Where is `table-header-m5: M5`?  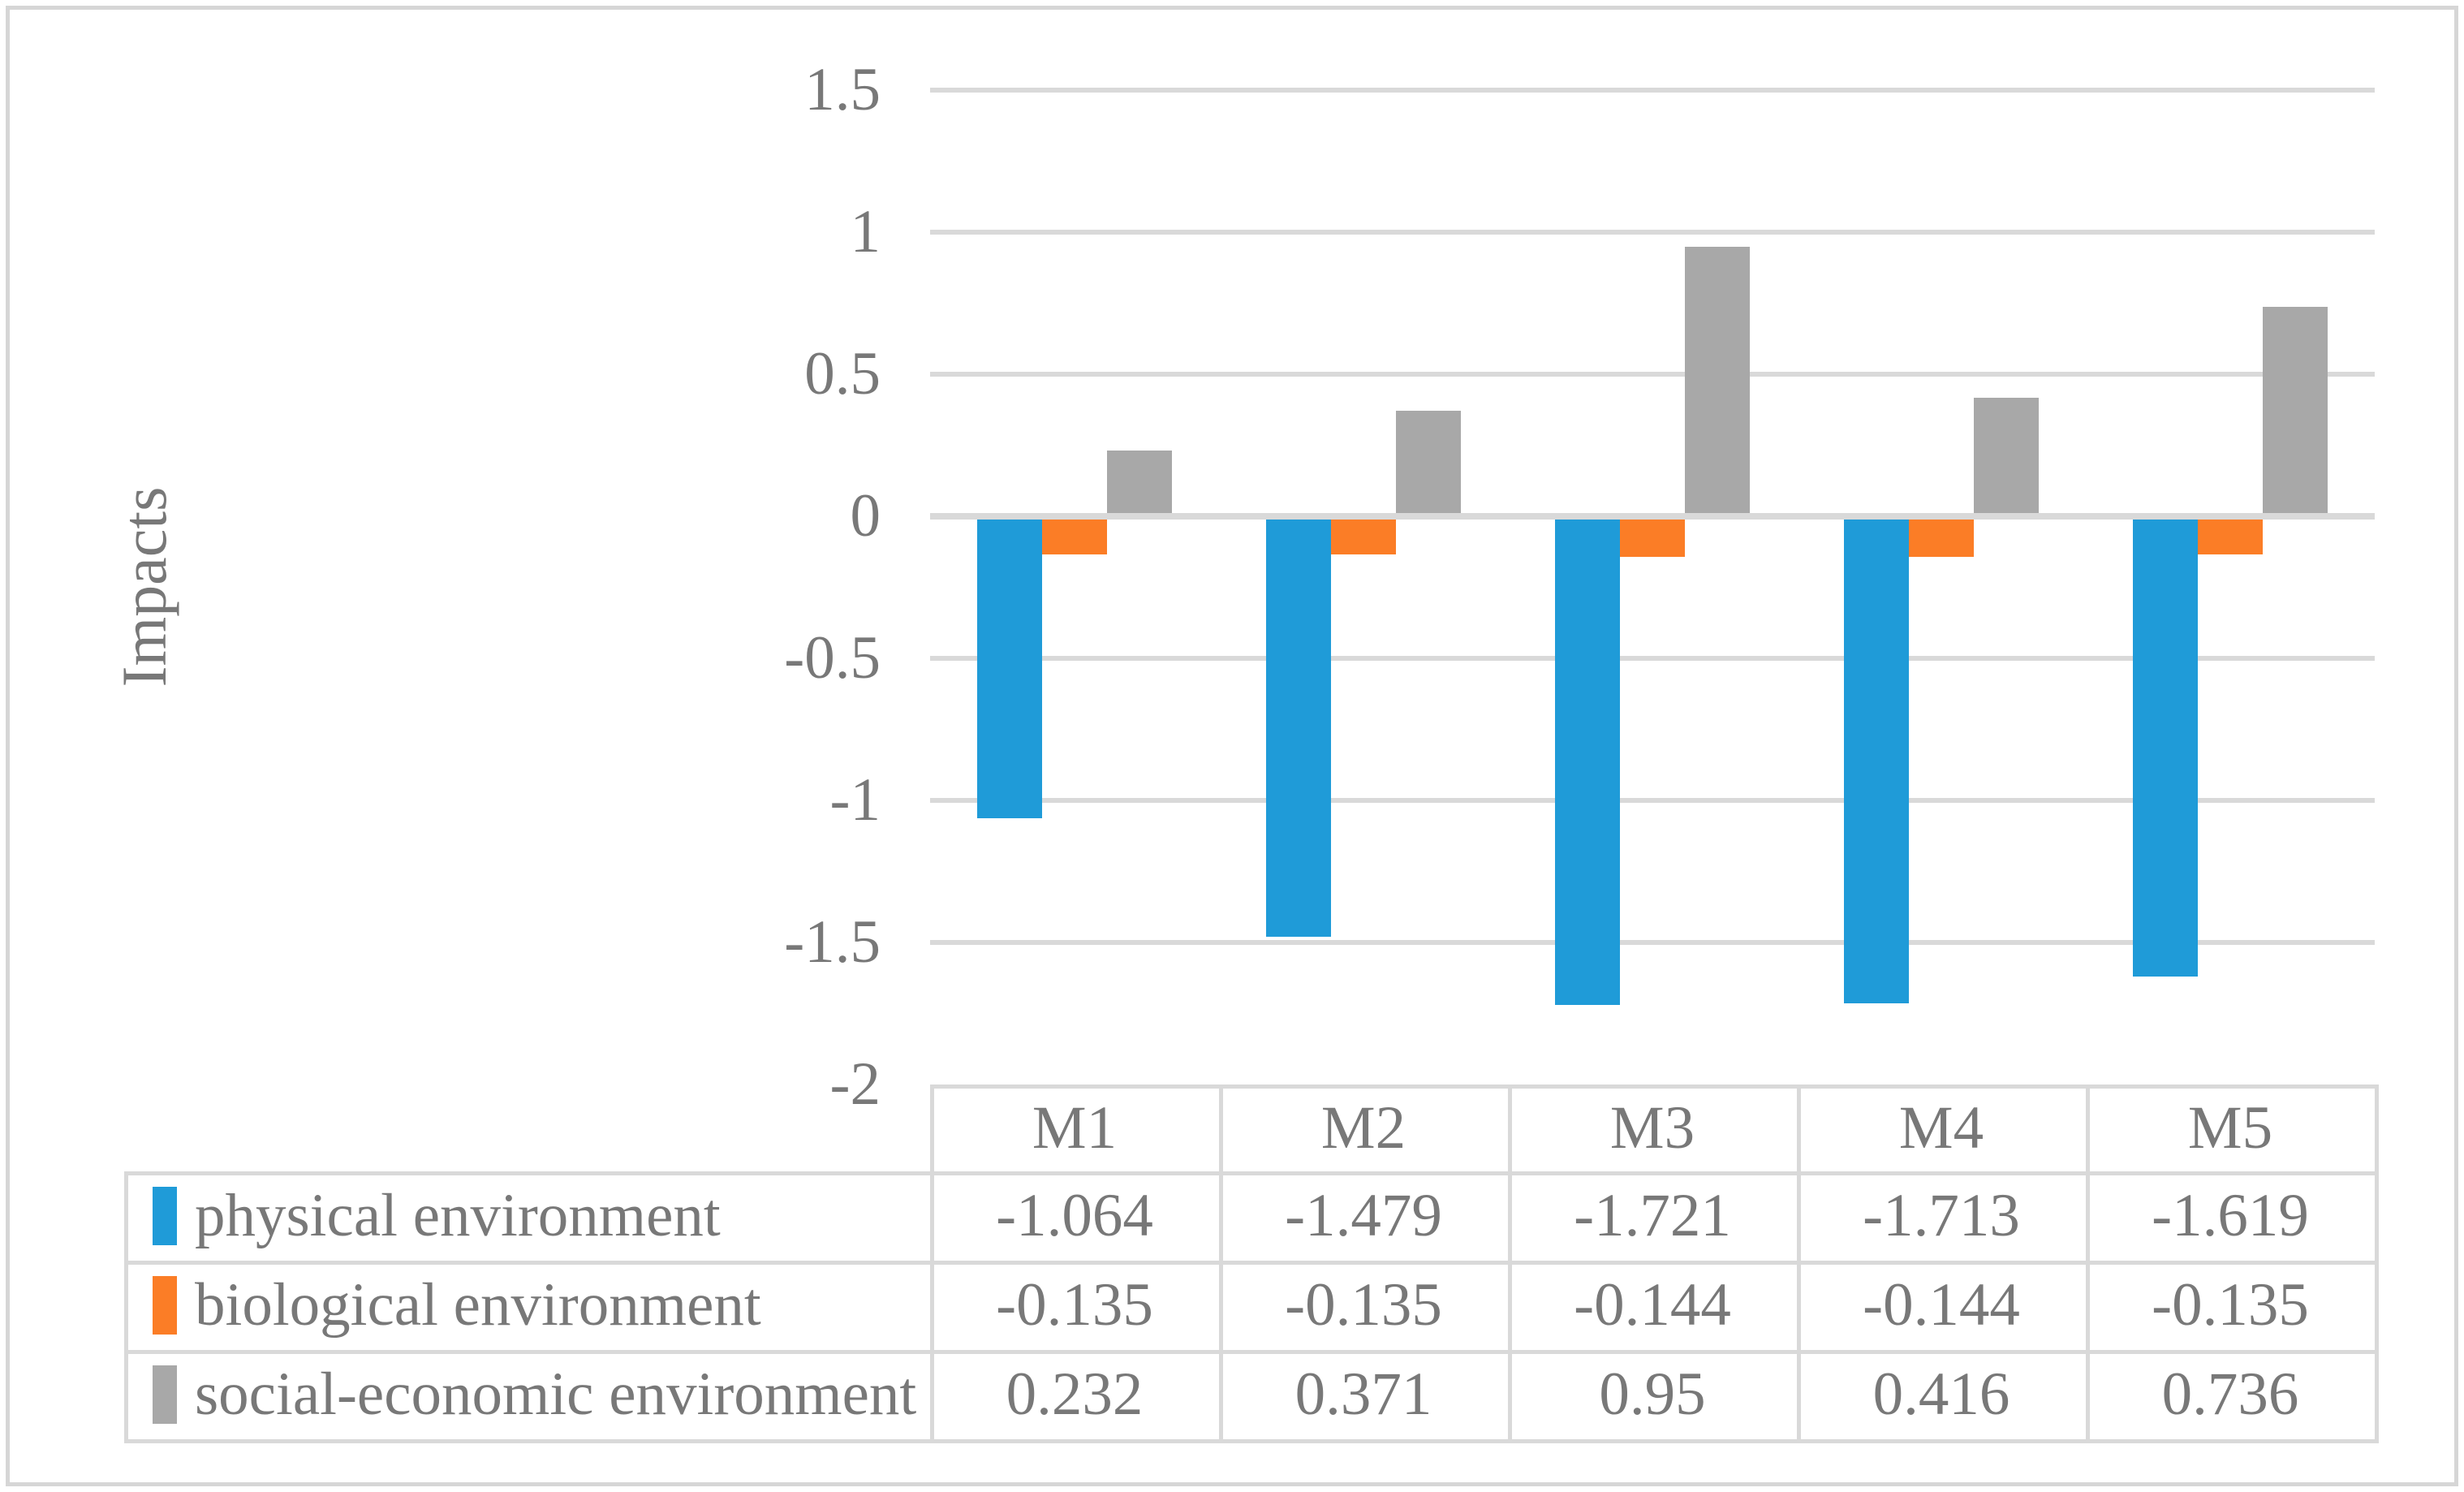
table-header-m5: M5 is located at coordinates (2230, 1128).